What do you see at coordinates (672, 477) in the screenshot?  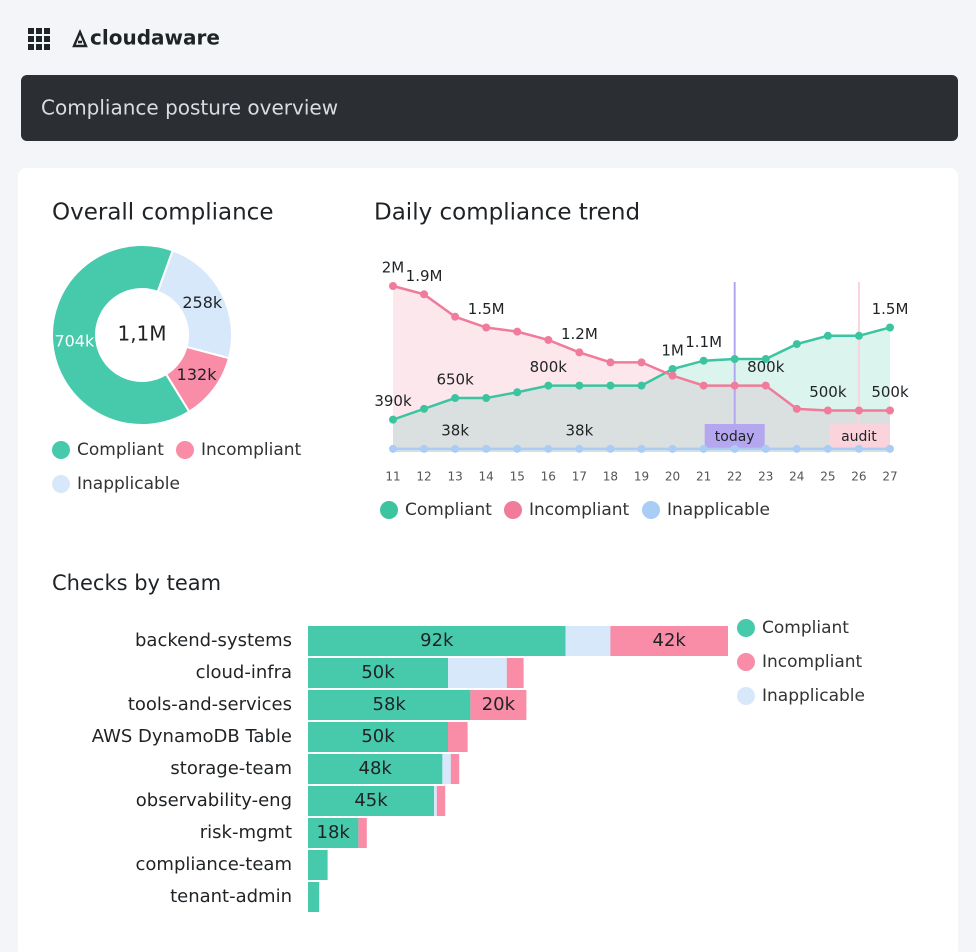 I see `x-tick-label: 20` at bounding box center [672, 477].